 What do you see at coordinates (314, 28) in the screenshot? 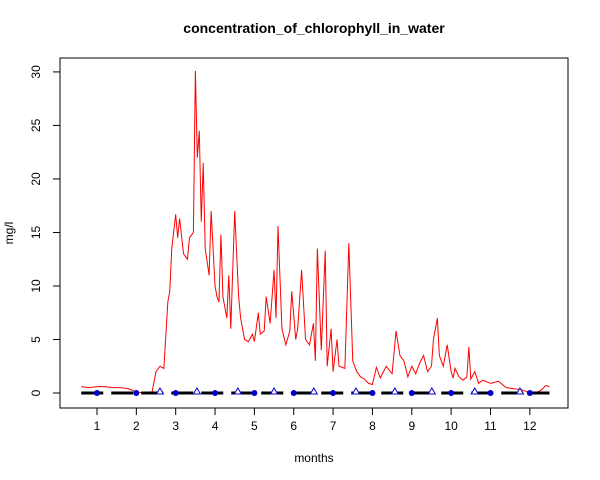
I see `chart-title: concentration_of_chlorophyll_in_water` at bounding box center [314, 28].